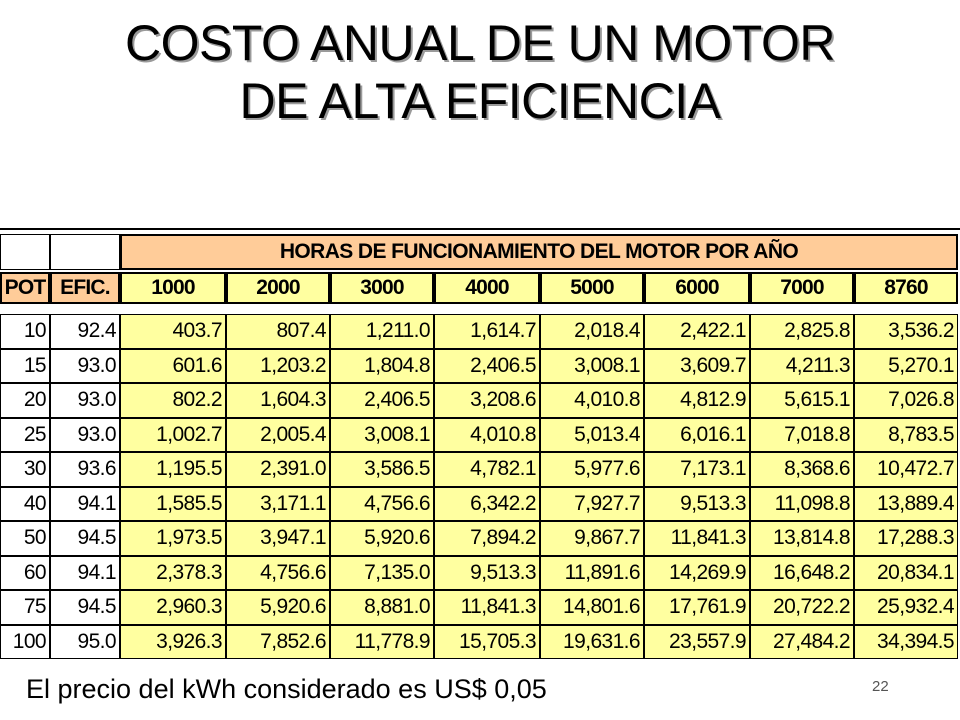 This screenshot has width=960, height=720. Describe the element at coordinates (25, 469) in the screenshot. I see `cell-pot: 30` at that location.